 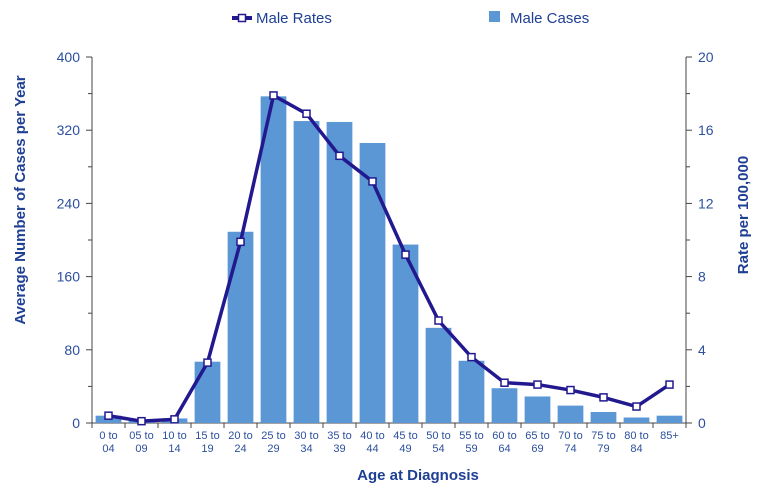 What do you see at coordinates (141, 436) in the screenshot?
I see `x-tick-label: 05 to` at bounding box center [141, 436].